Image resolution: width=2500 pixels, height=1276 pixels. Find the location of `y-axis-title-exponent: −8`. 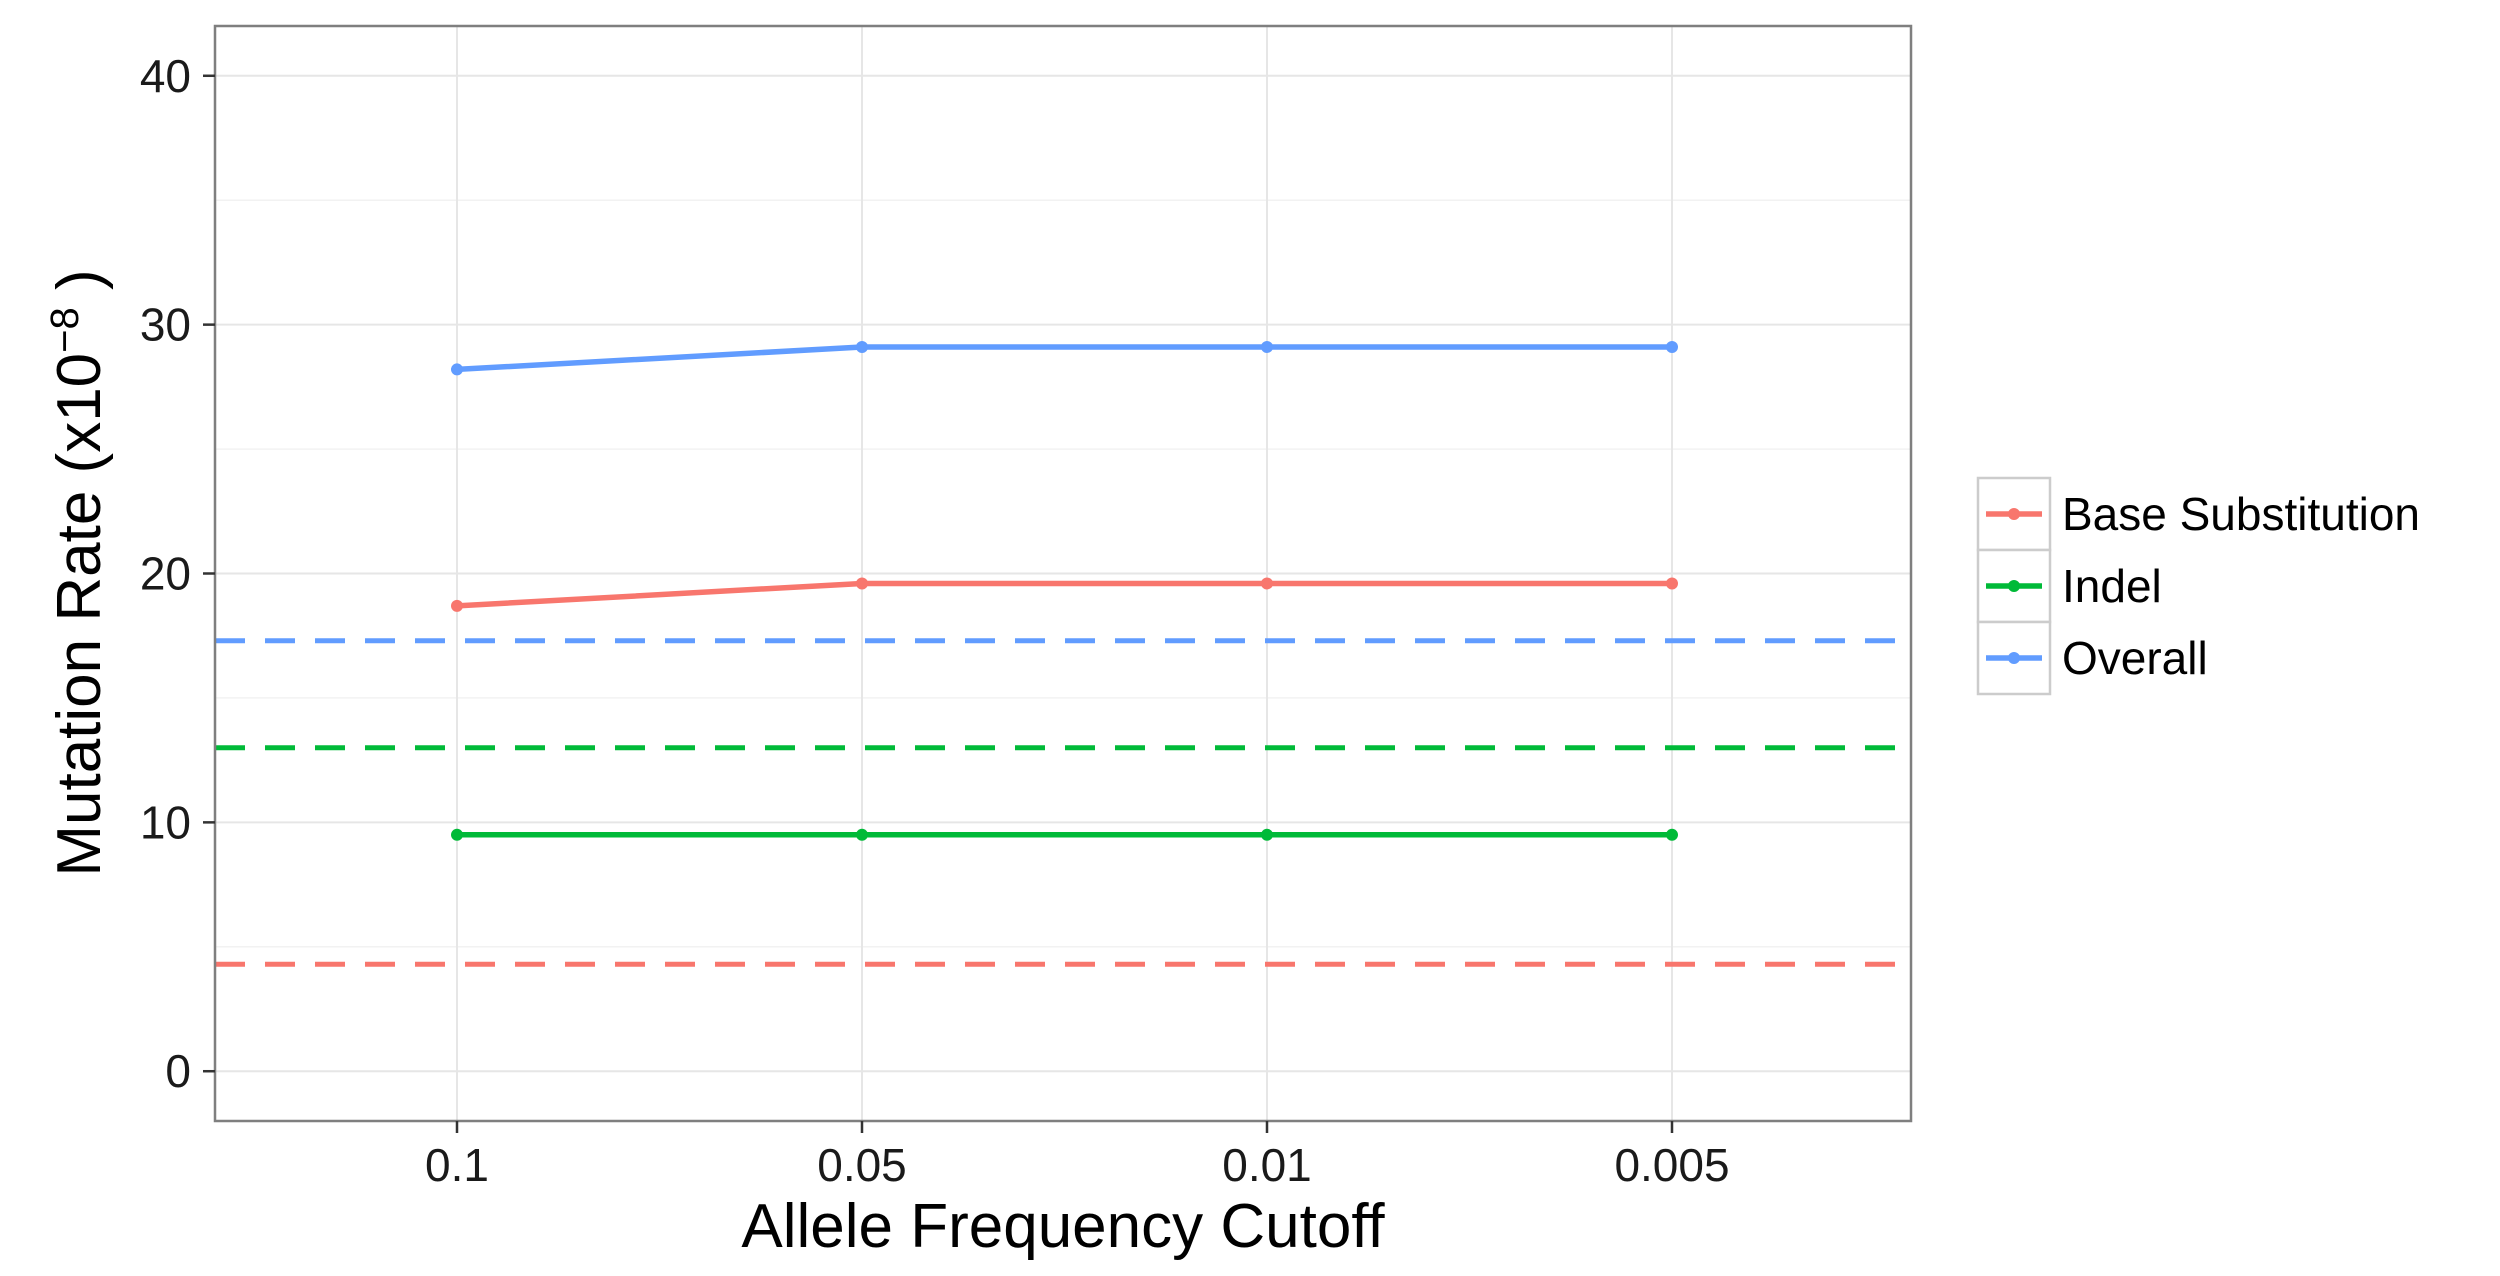

y-axis-title-exponent: −8 is located at coordinates (65, 330).